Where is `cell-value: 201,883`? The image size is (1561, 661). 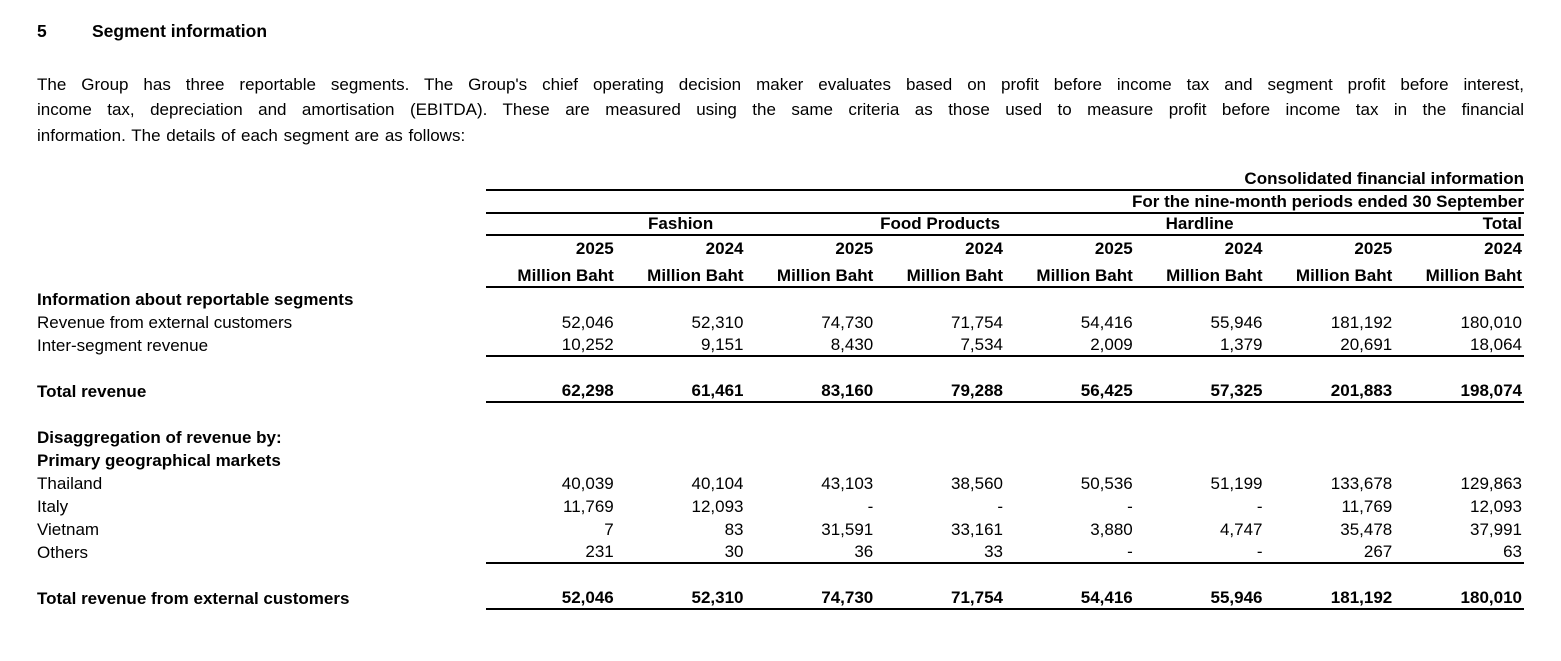 cell-value: 201,883 is located at coordinates (1329, 391).